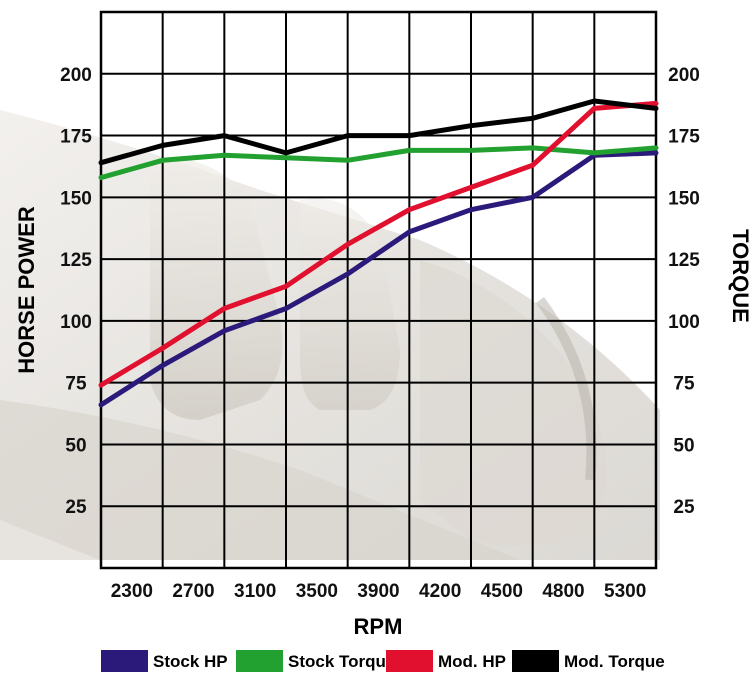 The image size is (755, 679). Describe the element at coordinates (440, 591) in the screenshot. I see `x-tick-label: 4200` at that location.